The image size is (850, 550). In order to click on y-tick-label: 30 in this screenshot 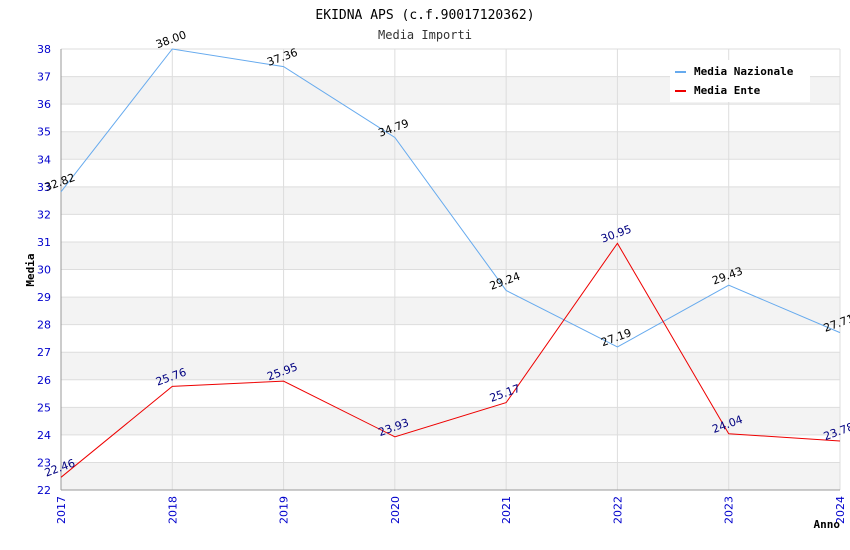, I will do `click(44, 270)`.